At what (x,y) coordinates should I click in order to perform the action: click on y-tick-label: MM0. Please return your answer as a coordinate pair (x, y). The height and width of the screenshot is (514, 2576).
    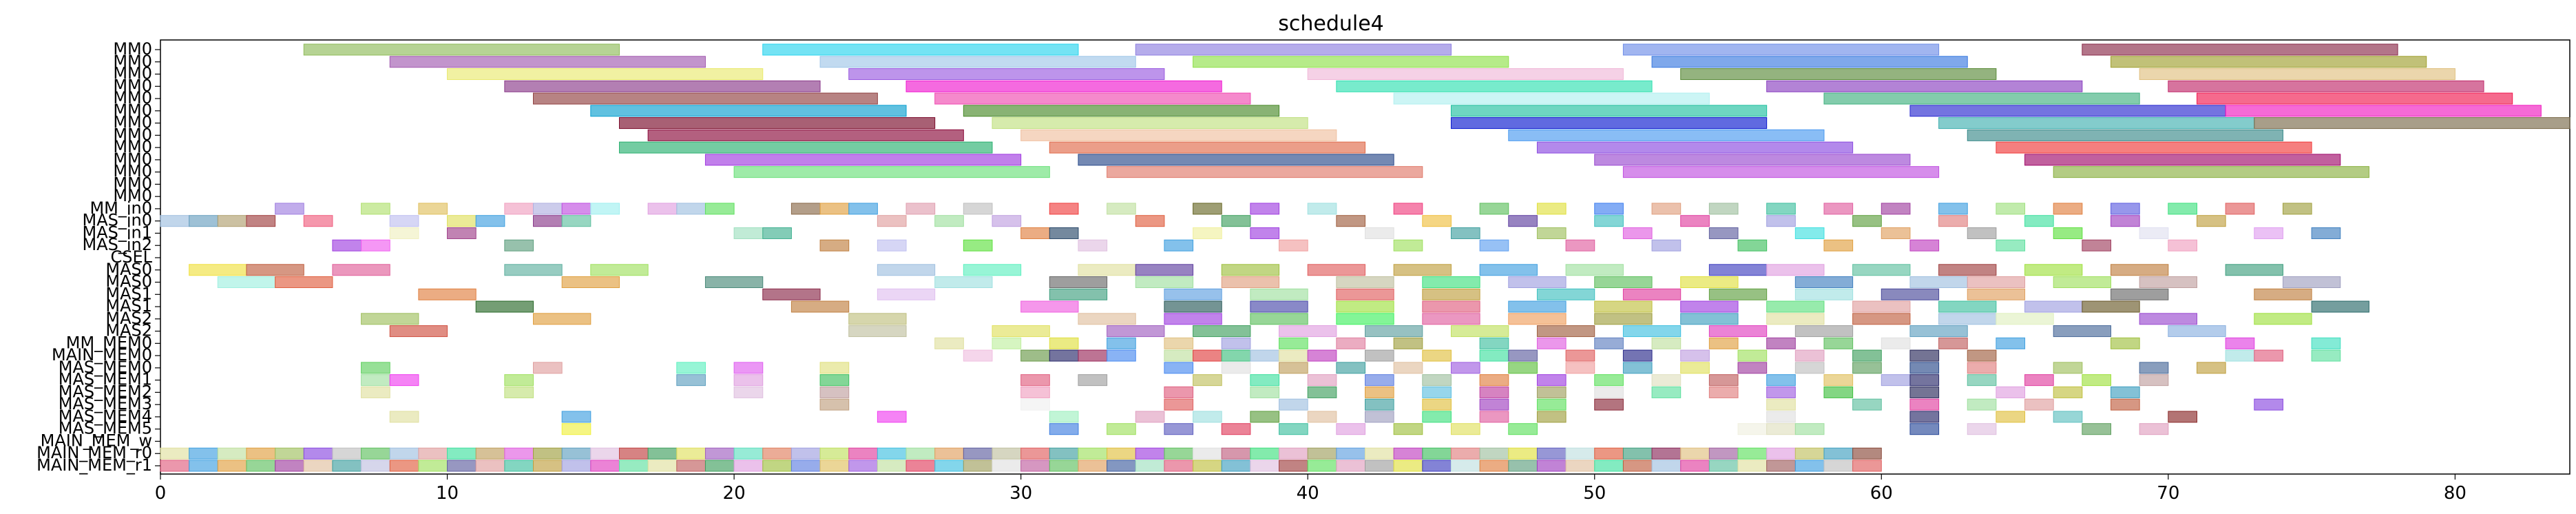
    Looking at the image, I should click on (132, 49).